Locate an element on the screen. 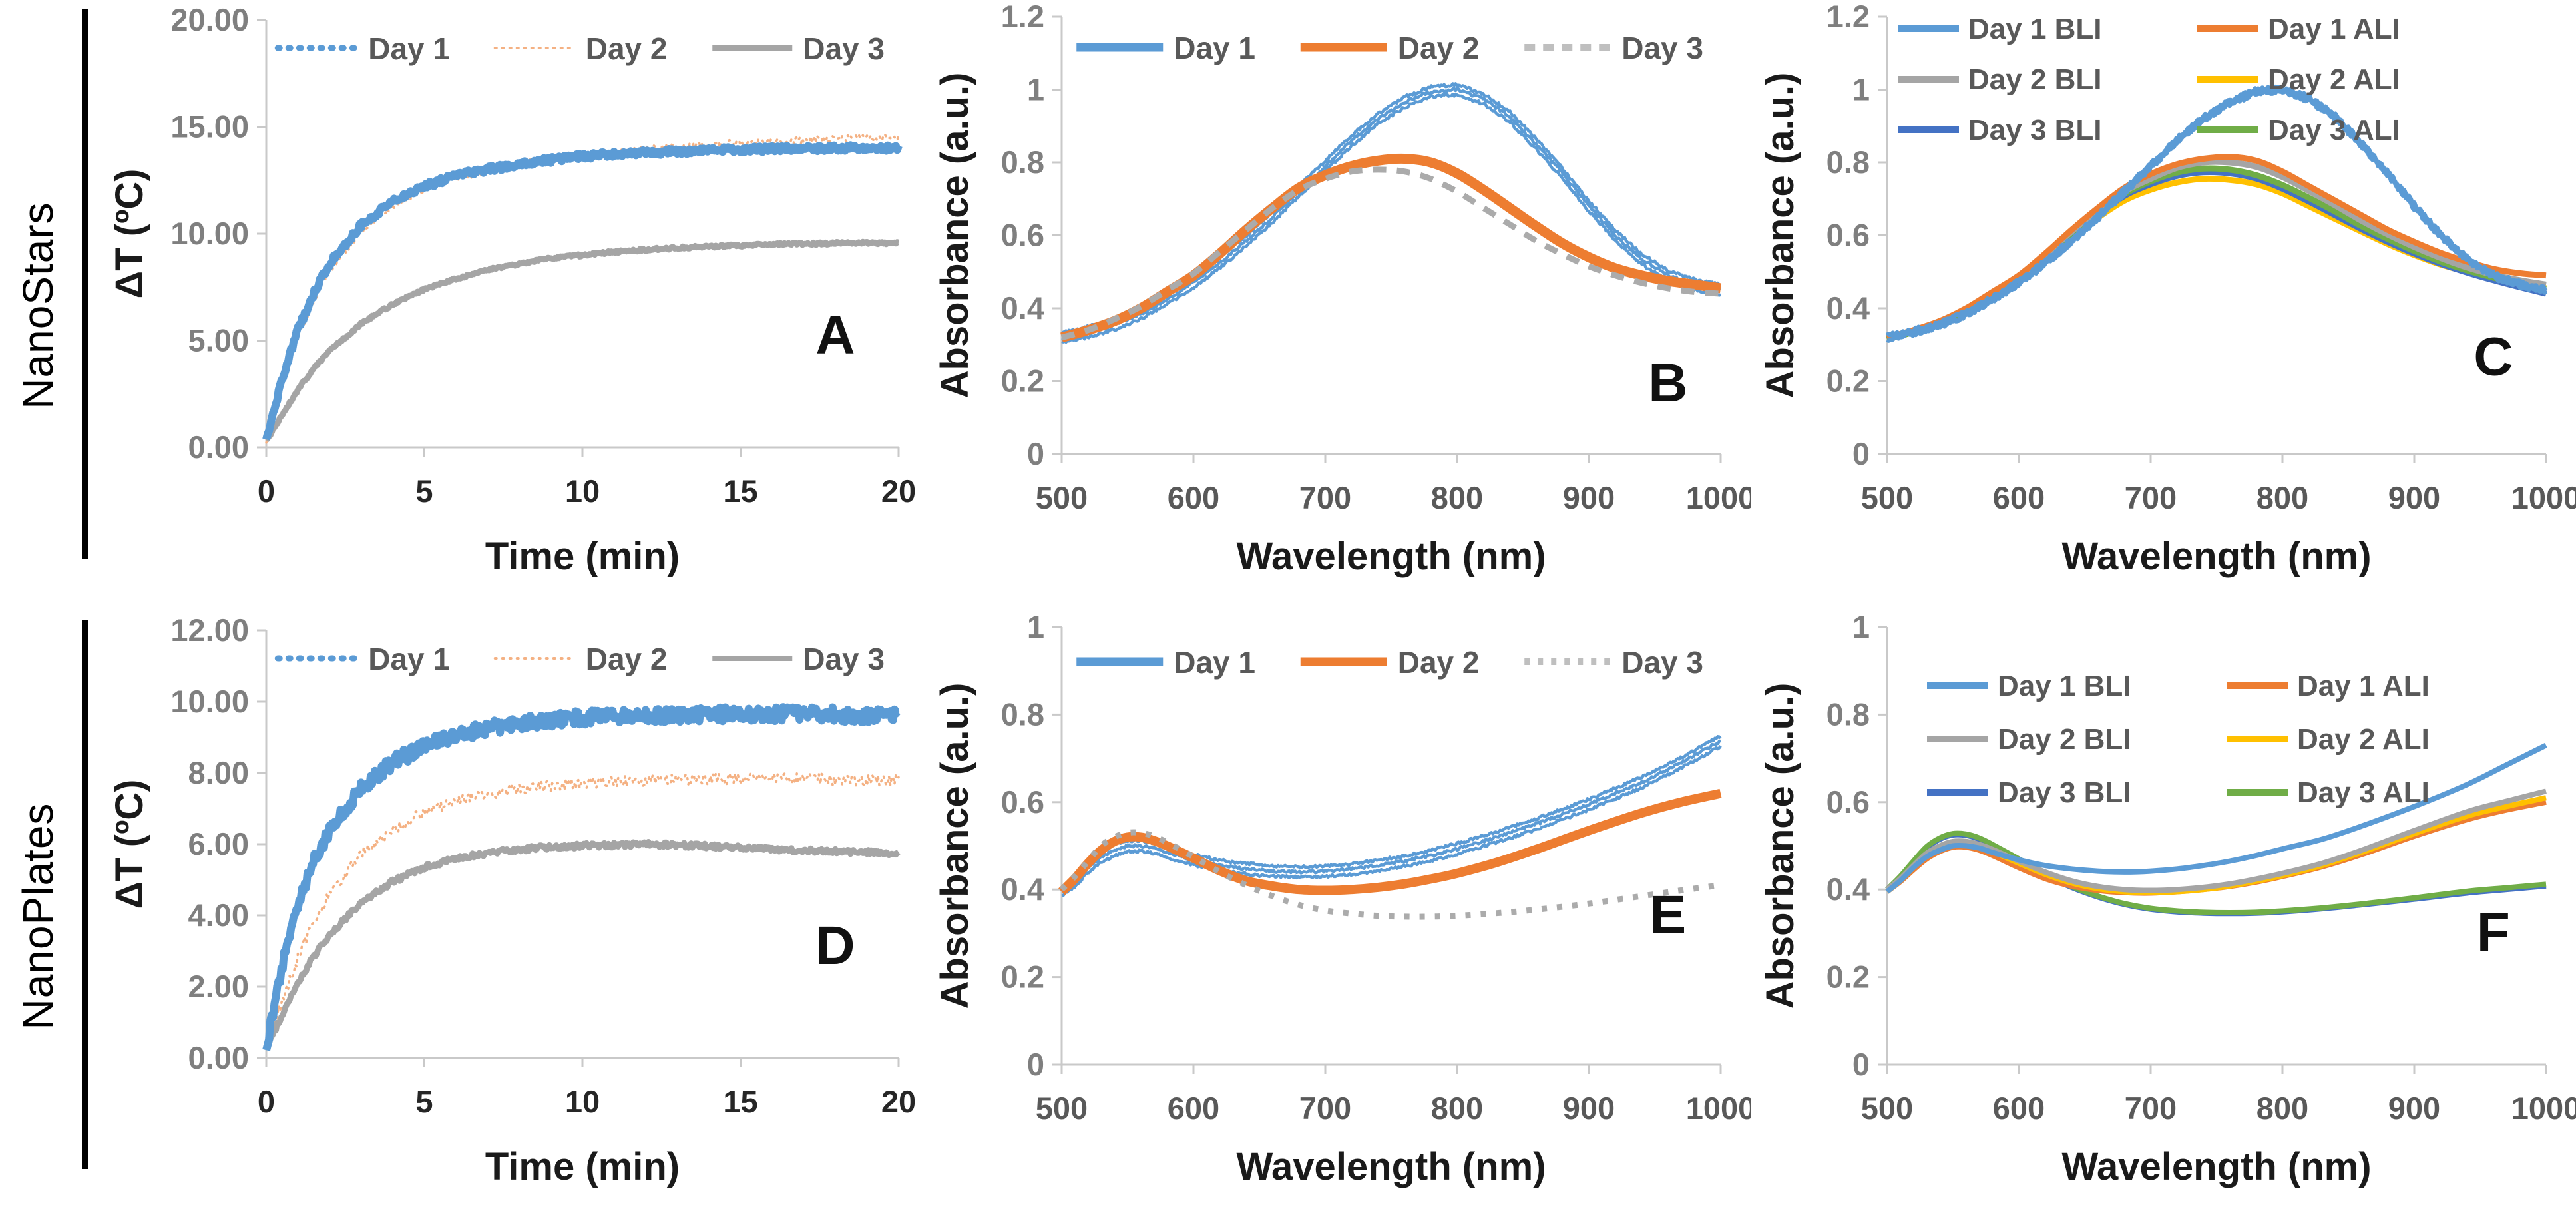 The width and height of the screenshot is (2576, 1221). x-tick-label: 15 is located at coordinates (740, 1101).